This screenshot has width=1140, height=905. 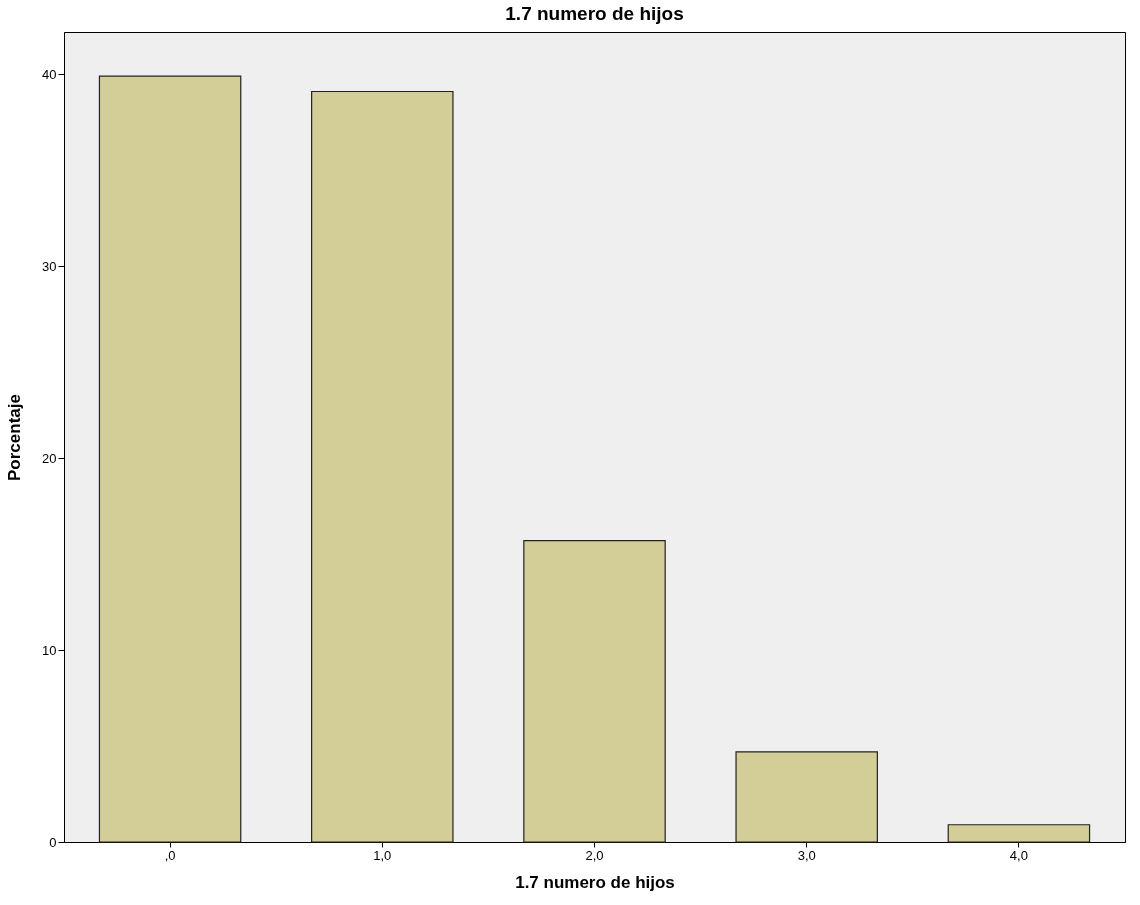 I want to click on y-tick-label: 40, so click(x=49, y=74).